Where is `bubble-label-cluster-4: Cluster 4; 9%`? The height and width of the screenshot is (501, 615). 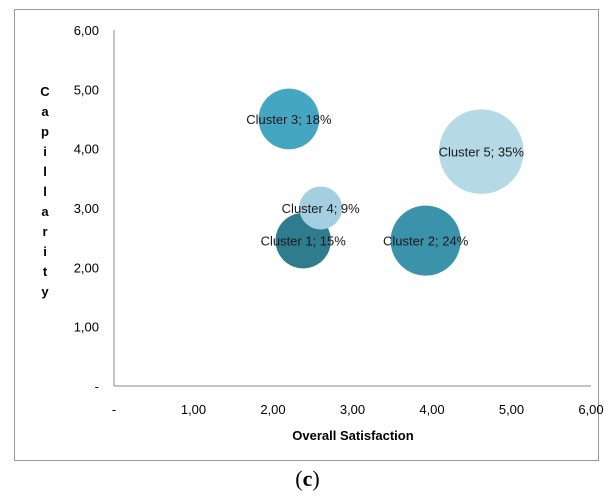
bubble-label-cluster-4: Cluster 4; 9% is located at coordinates (321, 208).